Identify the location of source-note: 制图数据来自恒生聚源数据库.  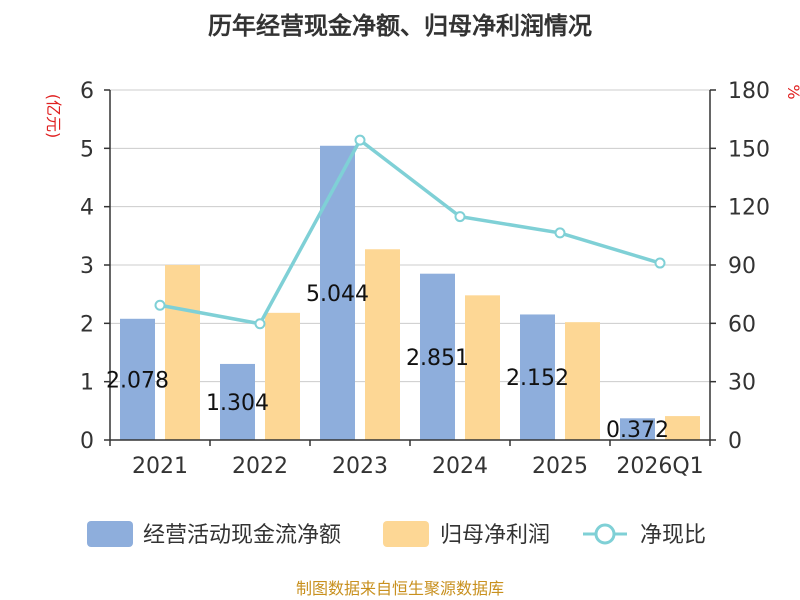
(400, 588).